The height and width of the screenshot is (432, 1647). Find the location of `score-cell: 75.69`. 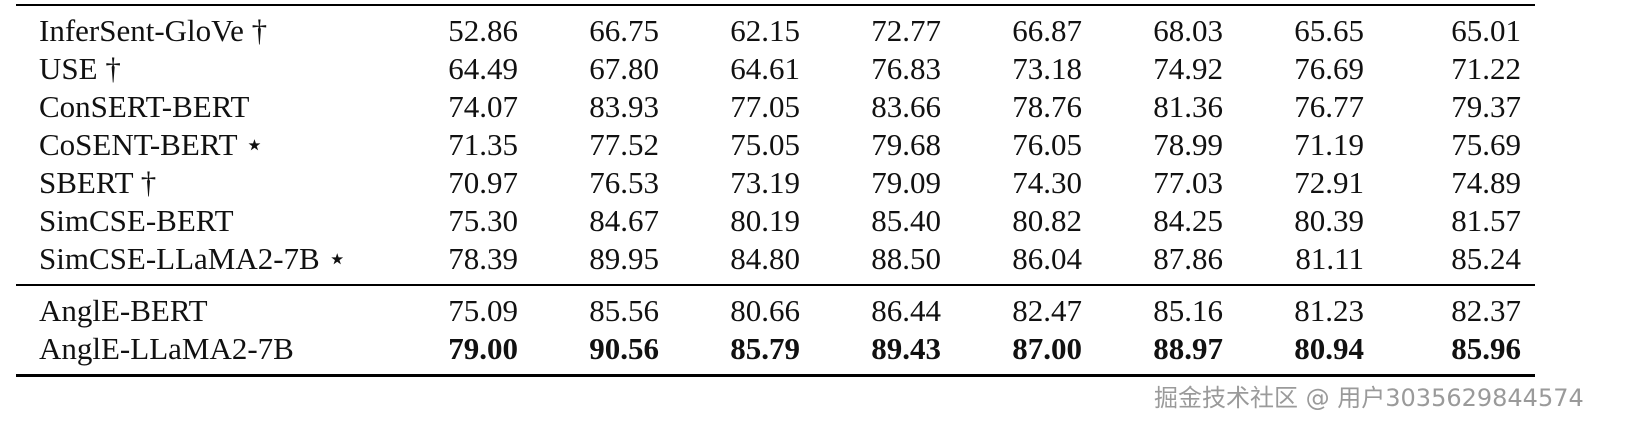

score-cell: 75.69 is located at coordinates (1486, 144).